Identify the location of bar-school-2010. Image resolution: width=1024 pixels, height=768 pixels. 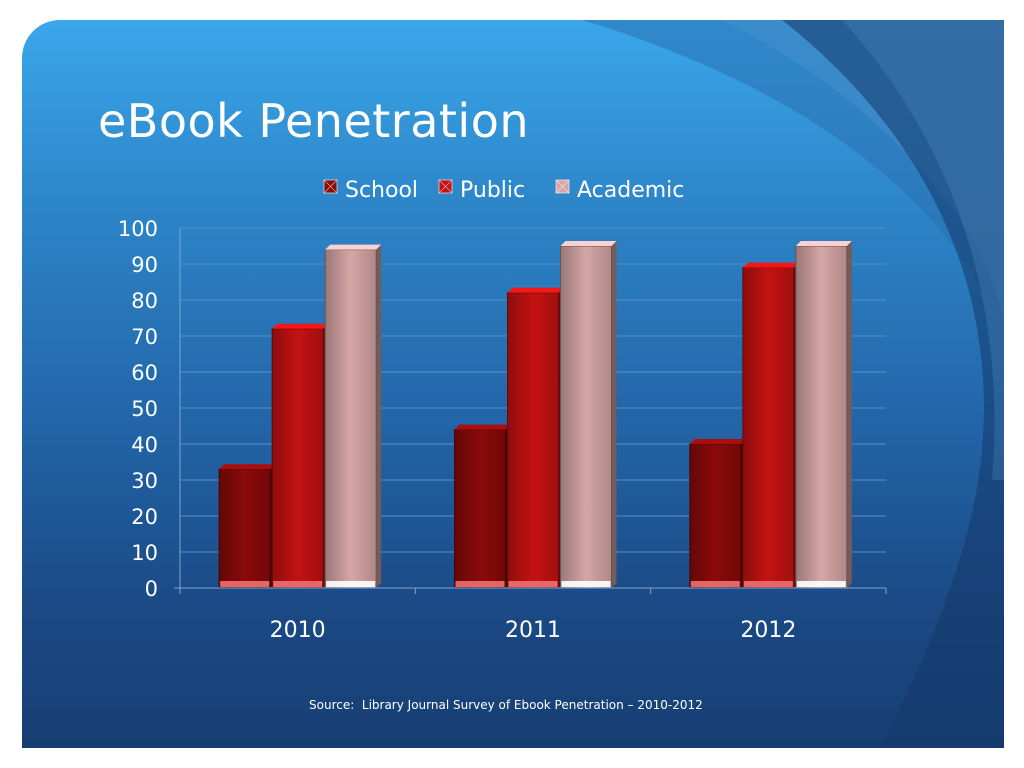
(247, 526).